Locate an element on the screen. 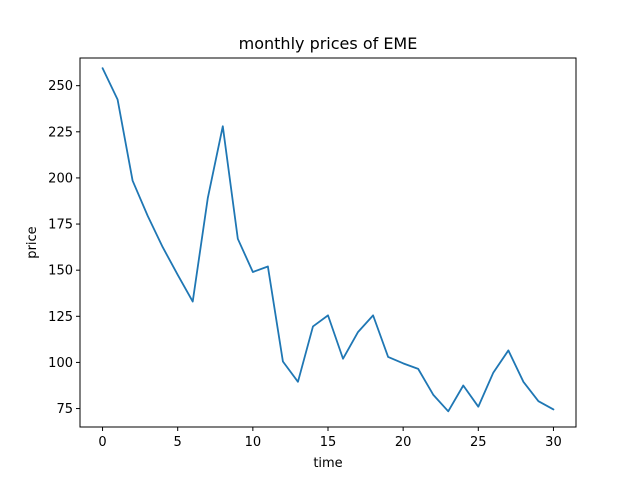 This screenshot has width=640, height=480. x-tick-label: 0 is located at coordinates (102, 442).